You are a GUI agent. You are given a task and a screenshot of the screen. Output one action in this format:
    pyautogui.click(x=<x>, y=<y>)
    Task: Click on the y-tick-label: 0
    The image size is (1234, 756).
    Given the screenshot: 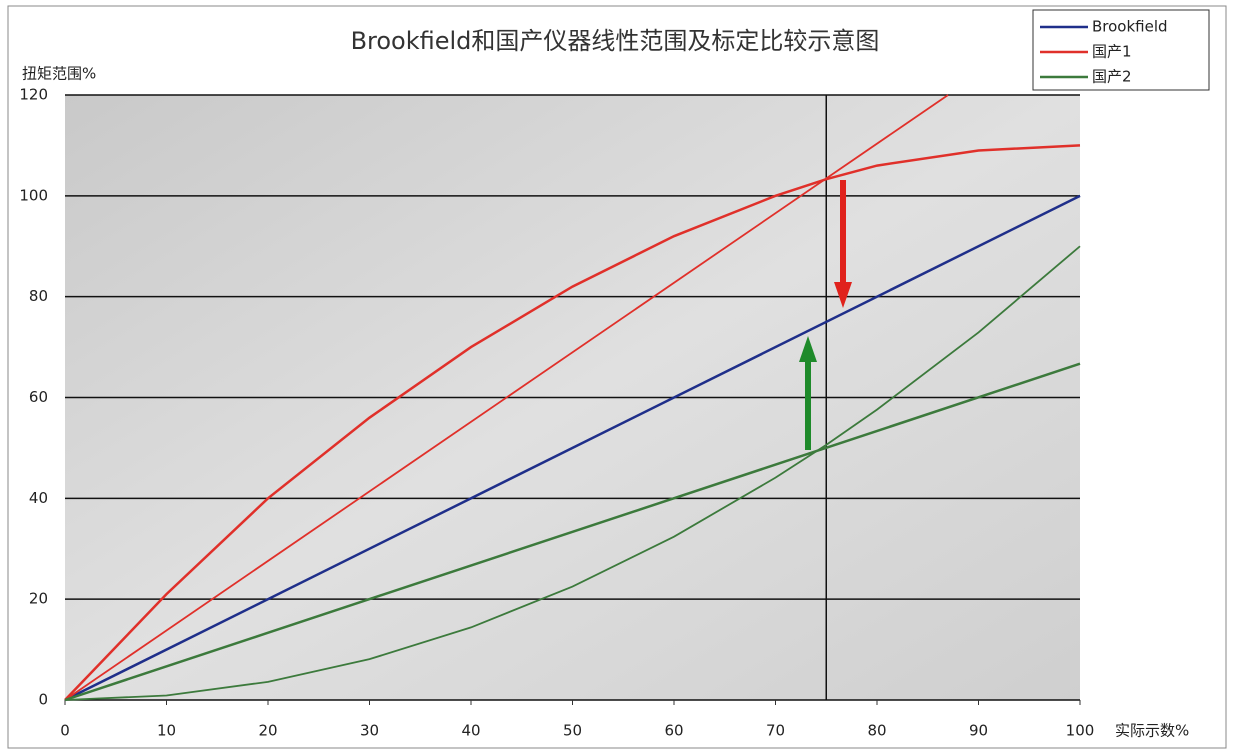 What is the action you would take?
    pyautogui.click(x=43, y=700)
    